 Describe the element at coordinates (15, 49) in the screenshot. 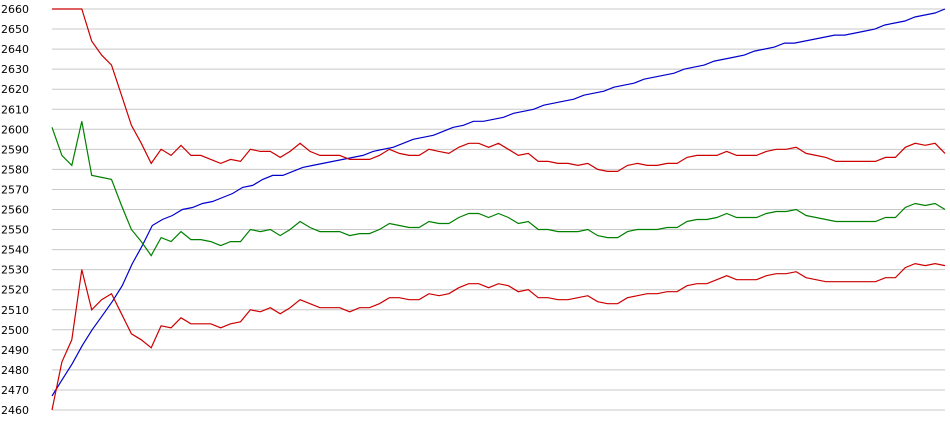

I see `y-tick-label: 2640` at that location.